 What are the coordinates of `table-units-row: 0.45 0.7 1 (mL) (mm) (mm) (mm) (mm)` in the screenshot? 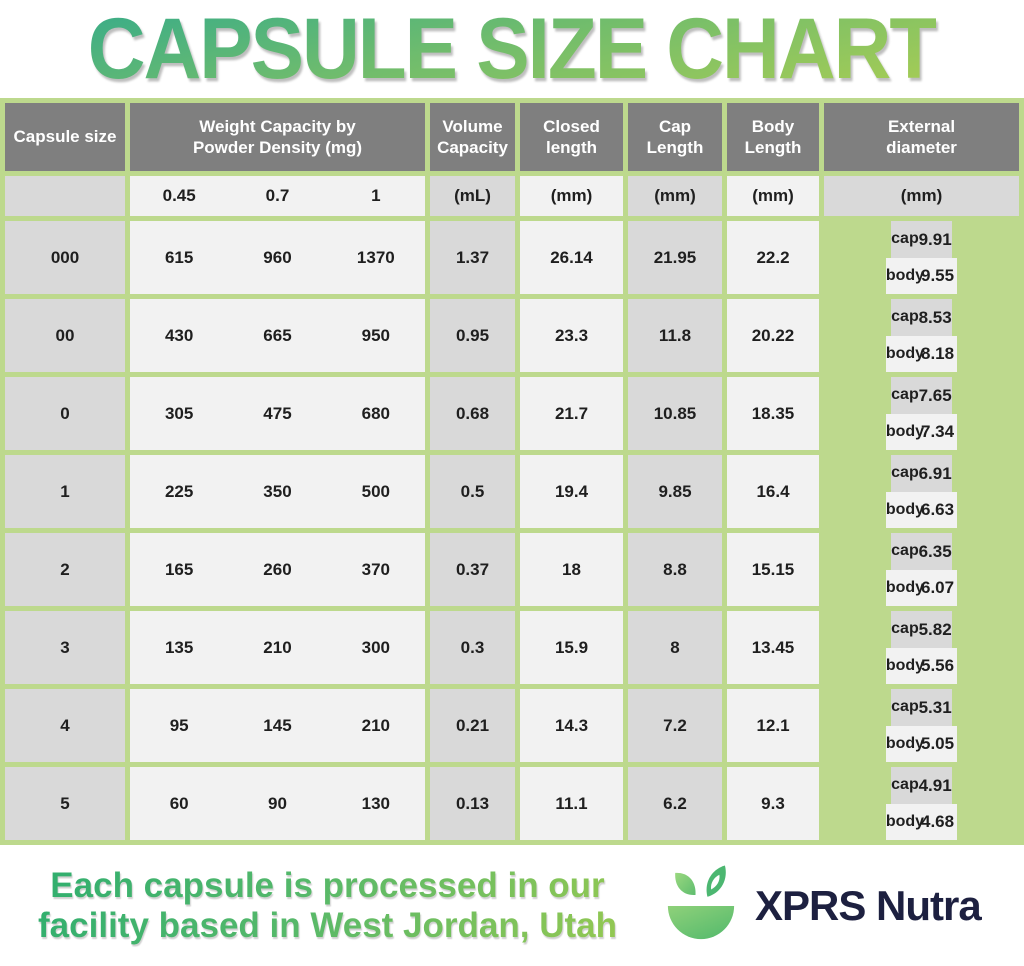 It's located at (512, 196).